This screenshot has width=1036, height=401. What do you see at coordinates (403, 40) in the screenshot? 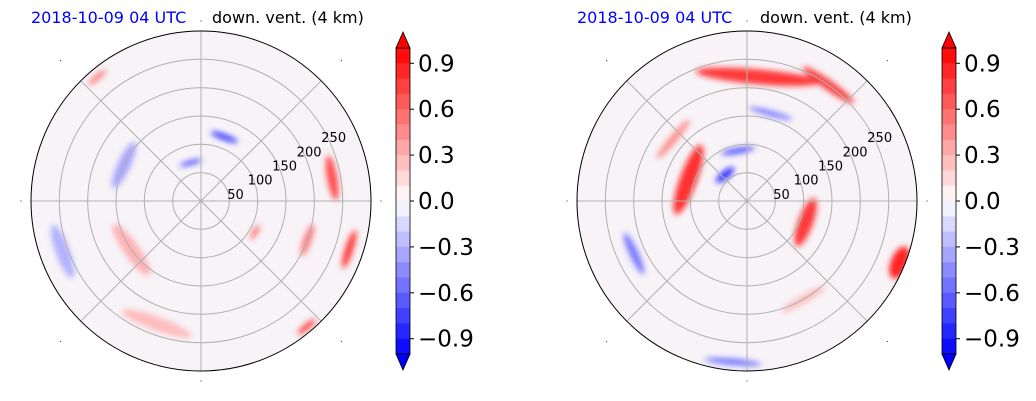
I see `colorbar-extend-max` at bounding box center [403, 40].